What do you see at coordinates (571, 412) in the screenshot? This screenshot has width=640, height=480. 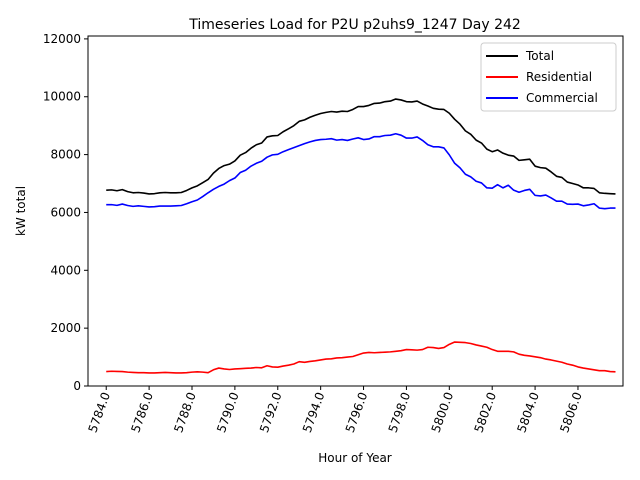 I see `x-tick-label: 5806.0` at bounding box center [571, 412].